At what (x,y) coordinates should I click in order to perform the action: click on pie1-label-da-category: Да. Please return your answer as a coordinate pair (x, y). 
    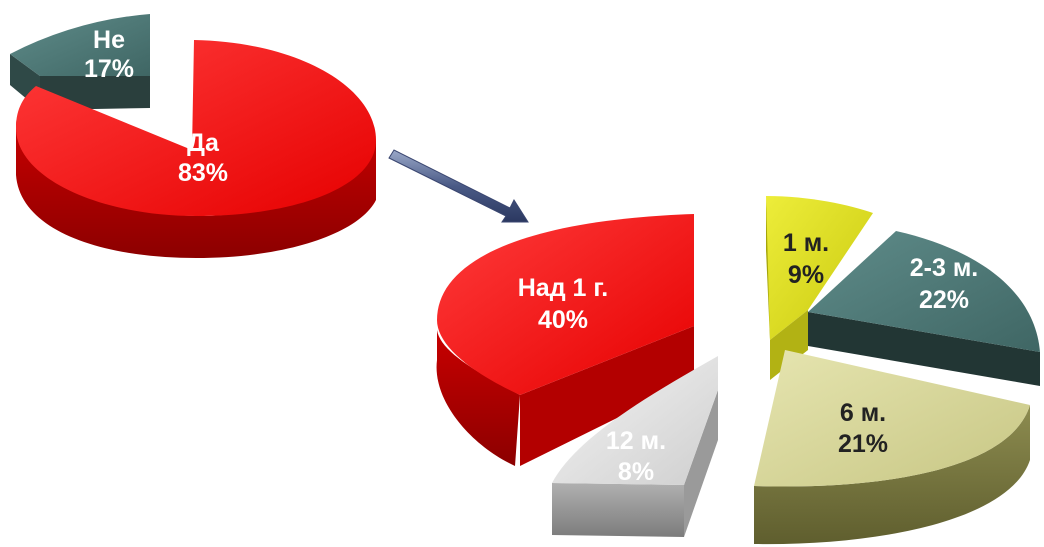
    Looking at the image, I should click on (203, 143).